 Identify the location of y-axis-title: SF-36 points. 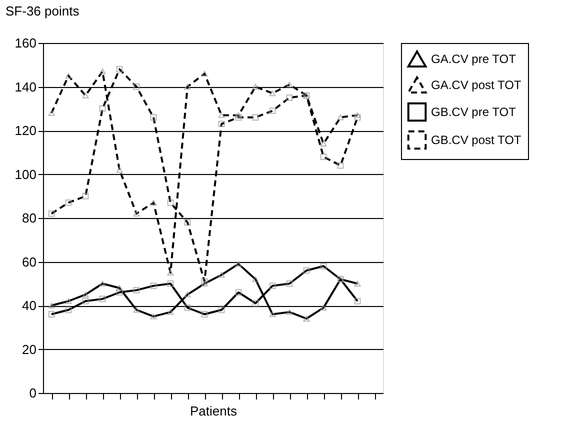
(43, 11).